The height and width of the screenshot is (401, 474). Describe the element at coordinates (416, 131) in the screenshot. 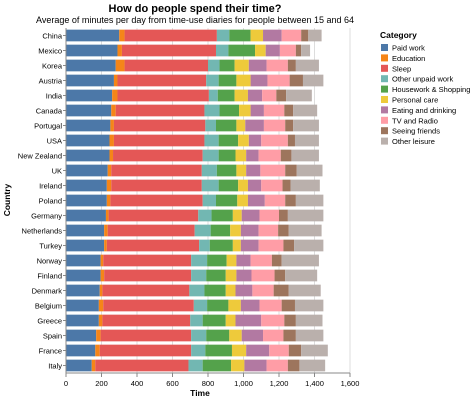

I see `legend-label: Seeing friends` at that location.